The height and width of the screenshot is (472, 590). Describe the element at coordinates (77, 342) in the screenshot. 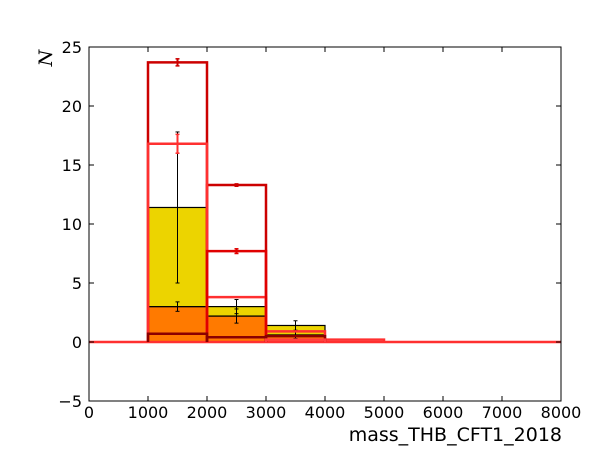

I see `y-tick-label-1: 0` at that location.